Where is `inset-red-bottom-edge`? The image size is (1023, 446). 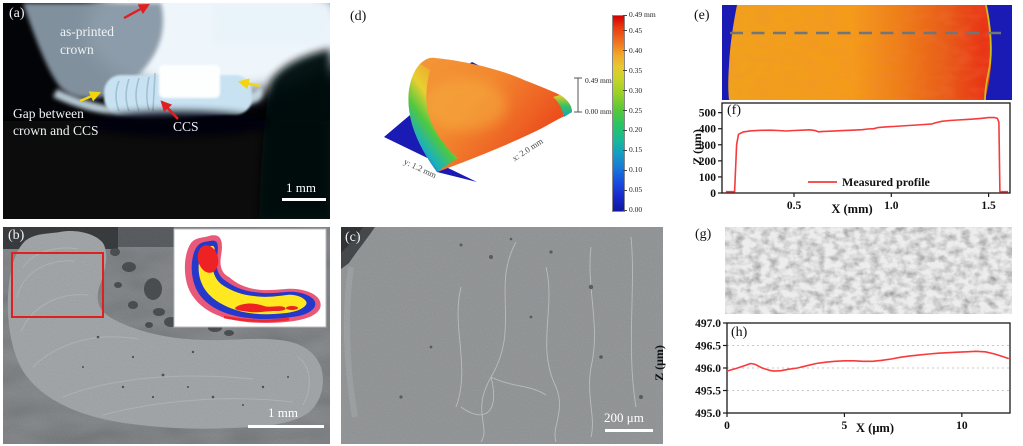
inset-red-bottom-edge is located at coordinates (256, 318).